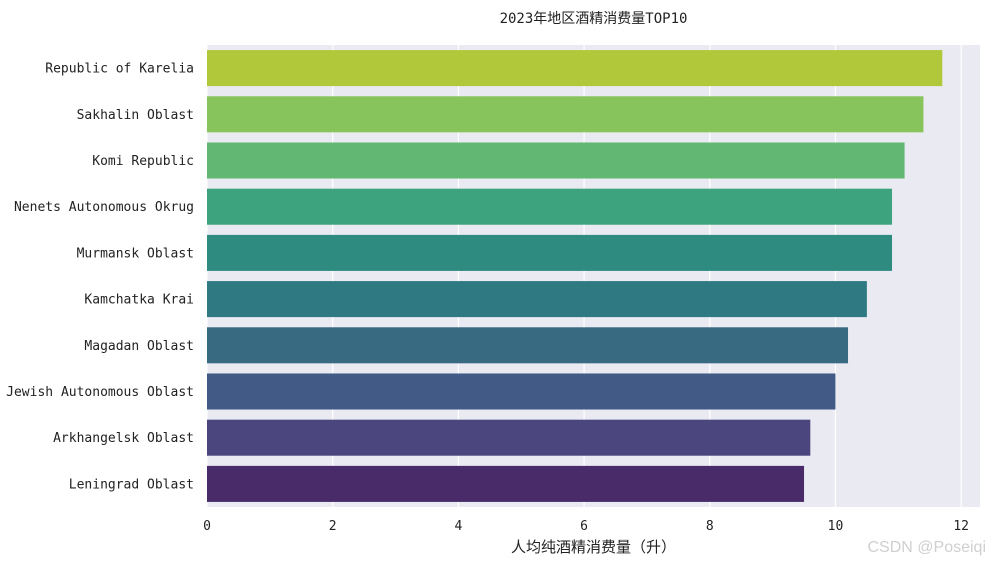 The height and width of the screenshot is (567, 992). What do you see at coordinates (458, 526) in the screenshot?
I see `x-tick-label: 4` at bounding box center [458, 526].